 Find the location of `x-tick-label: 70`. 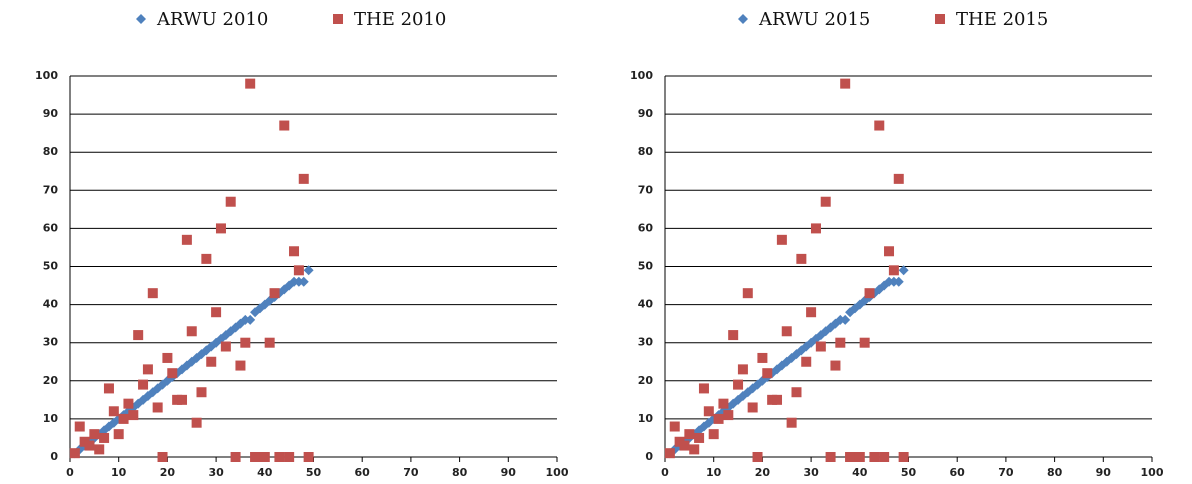

x-tick-label: 70 is located at coordinates (411, 472).